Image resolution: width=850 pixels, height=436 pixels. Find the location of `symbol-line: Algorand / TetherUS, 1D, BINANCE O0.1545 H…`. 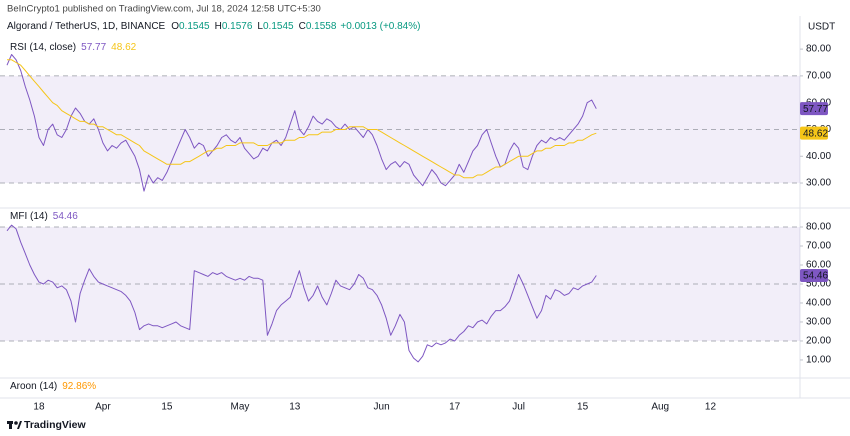

symbol-line: Algorand / TetherUS, 1D, BINANCE O0.1545 H… is located at coordinates (213, 26).